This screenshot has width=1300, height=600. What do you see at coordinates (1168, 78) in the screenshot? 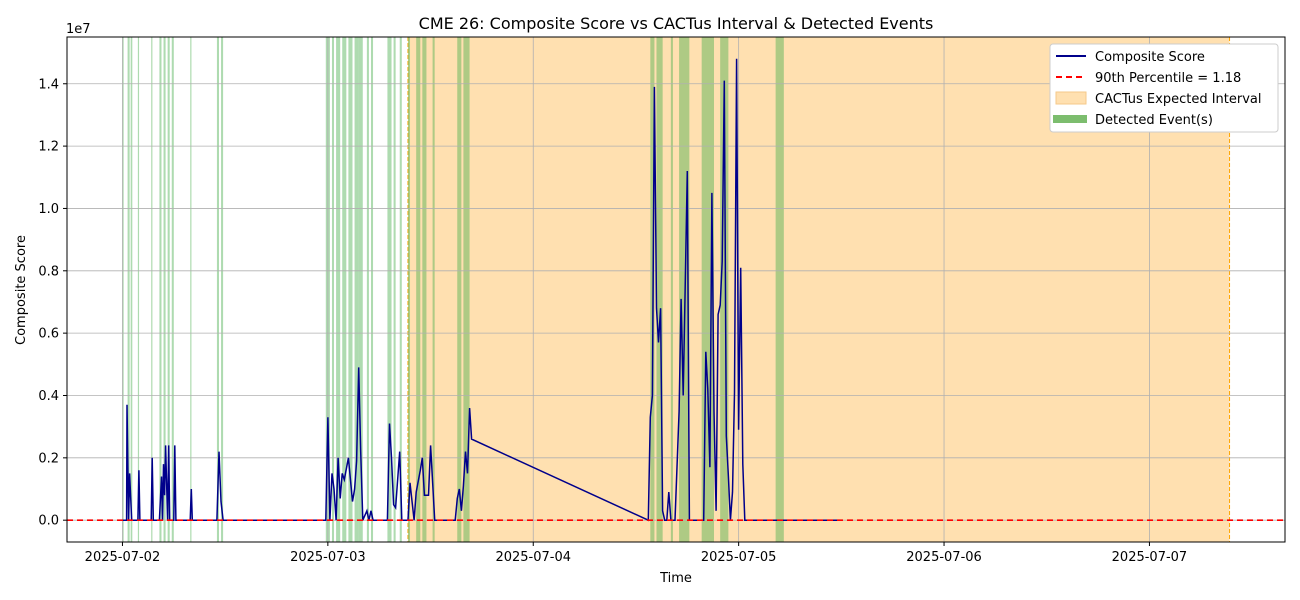
I see `legend-label-percentile: 90th Percentile = 1.18` at bounding box center [1168, 78].